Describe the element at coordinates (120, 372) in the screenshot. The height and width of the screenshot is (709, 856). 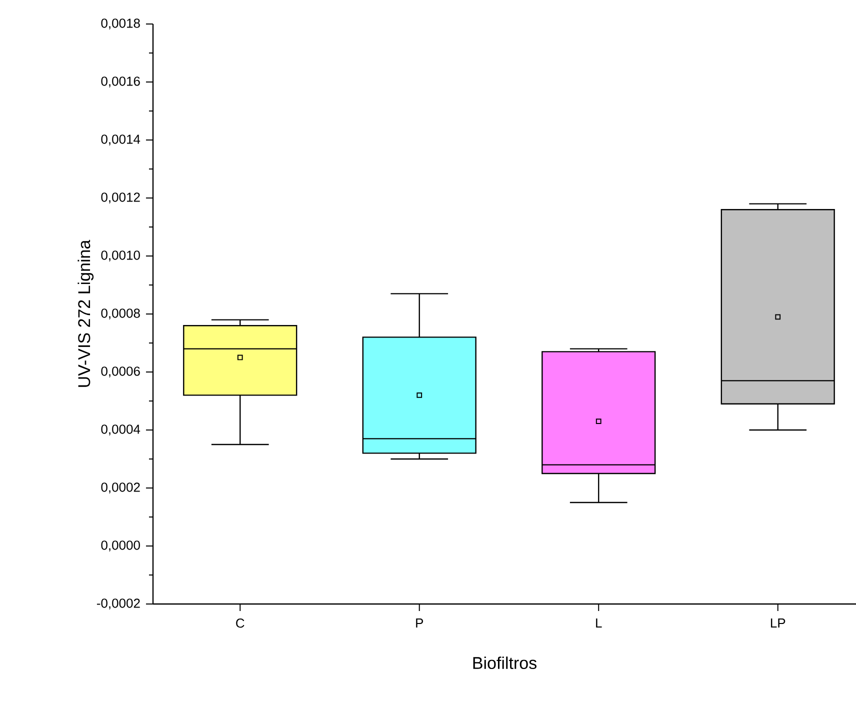
I see `y-tick-label: 0,0006` at that location.